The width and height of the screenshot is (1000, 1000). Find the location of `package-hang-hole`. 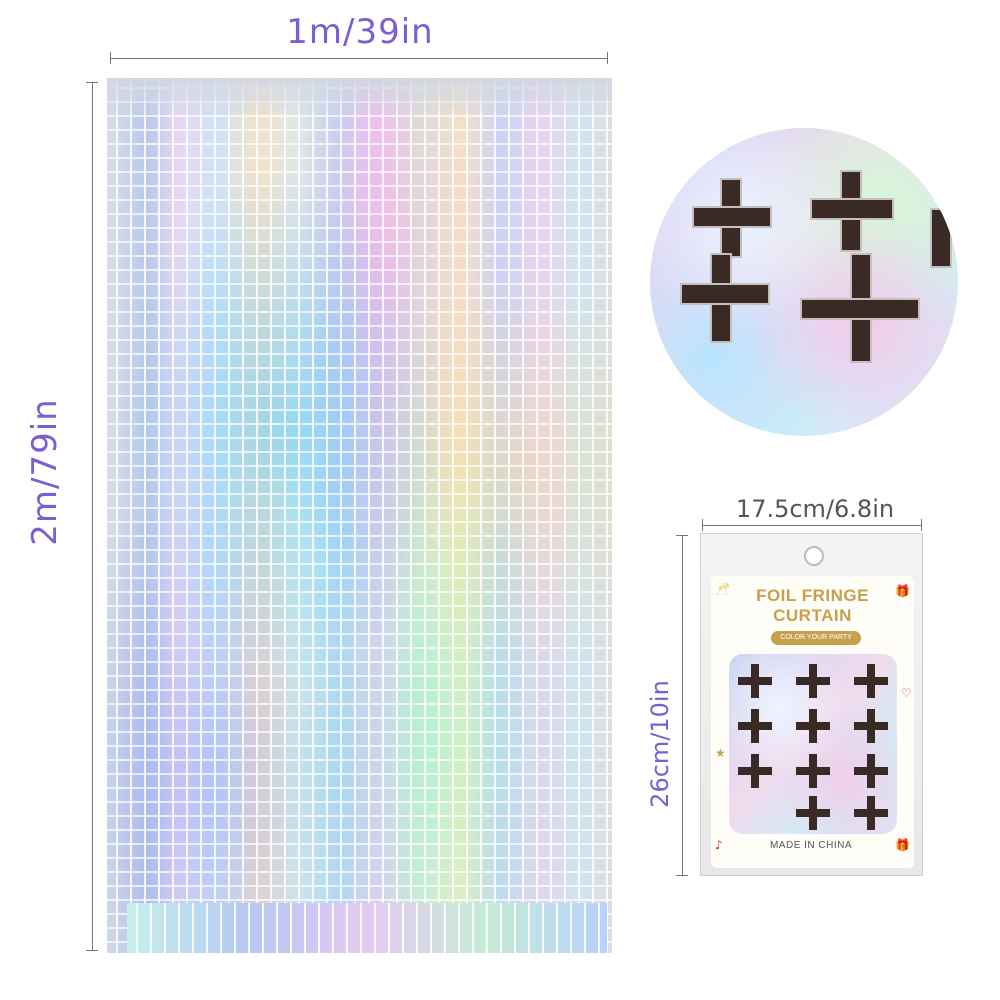

package-hang-hole is located at coordinates (814, 556).